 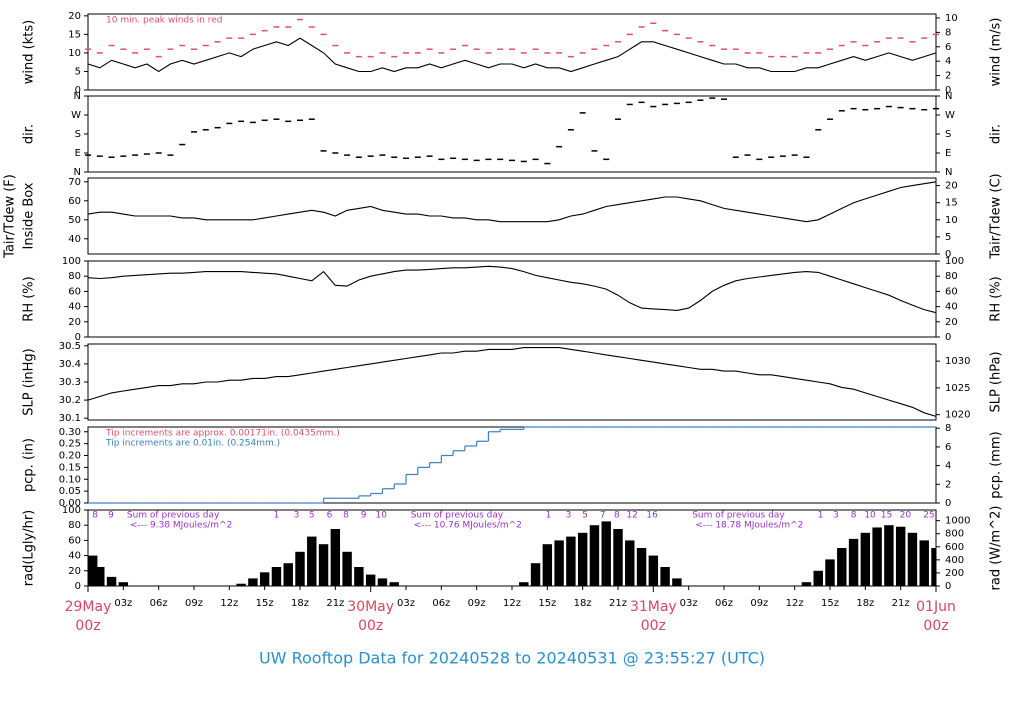 I want to click on y2-tick-label: 8, so click(x=948, y=428).